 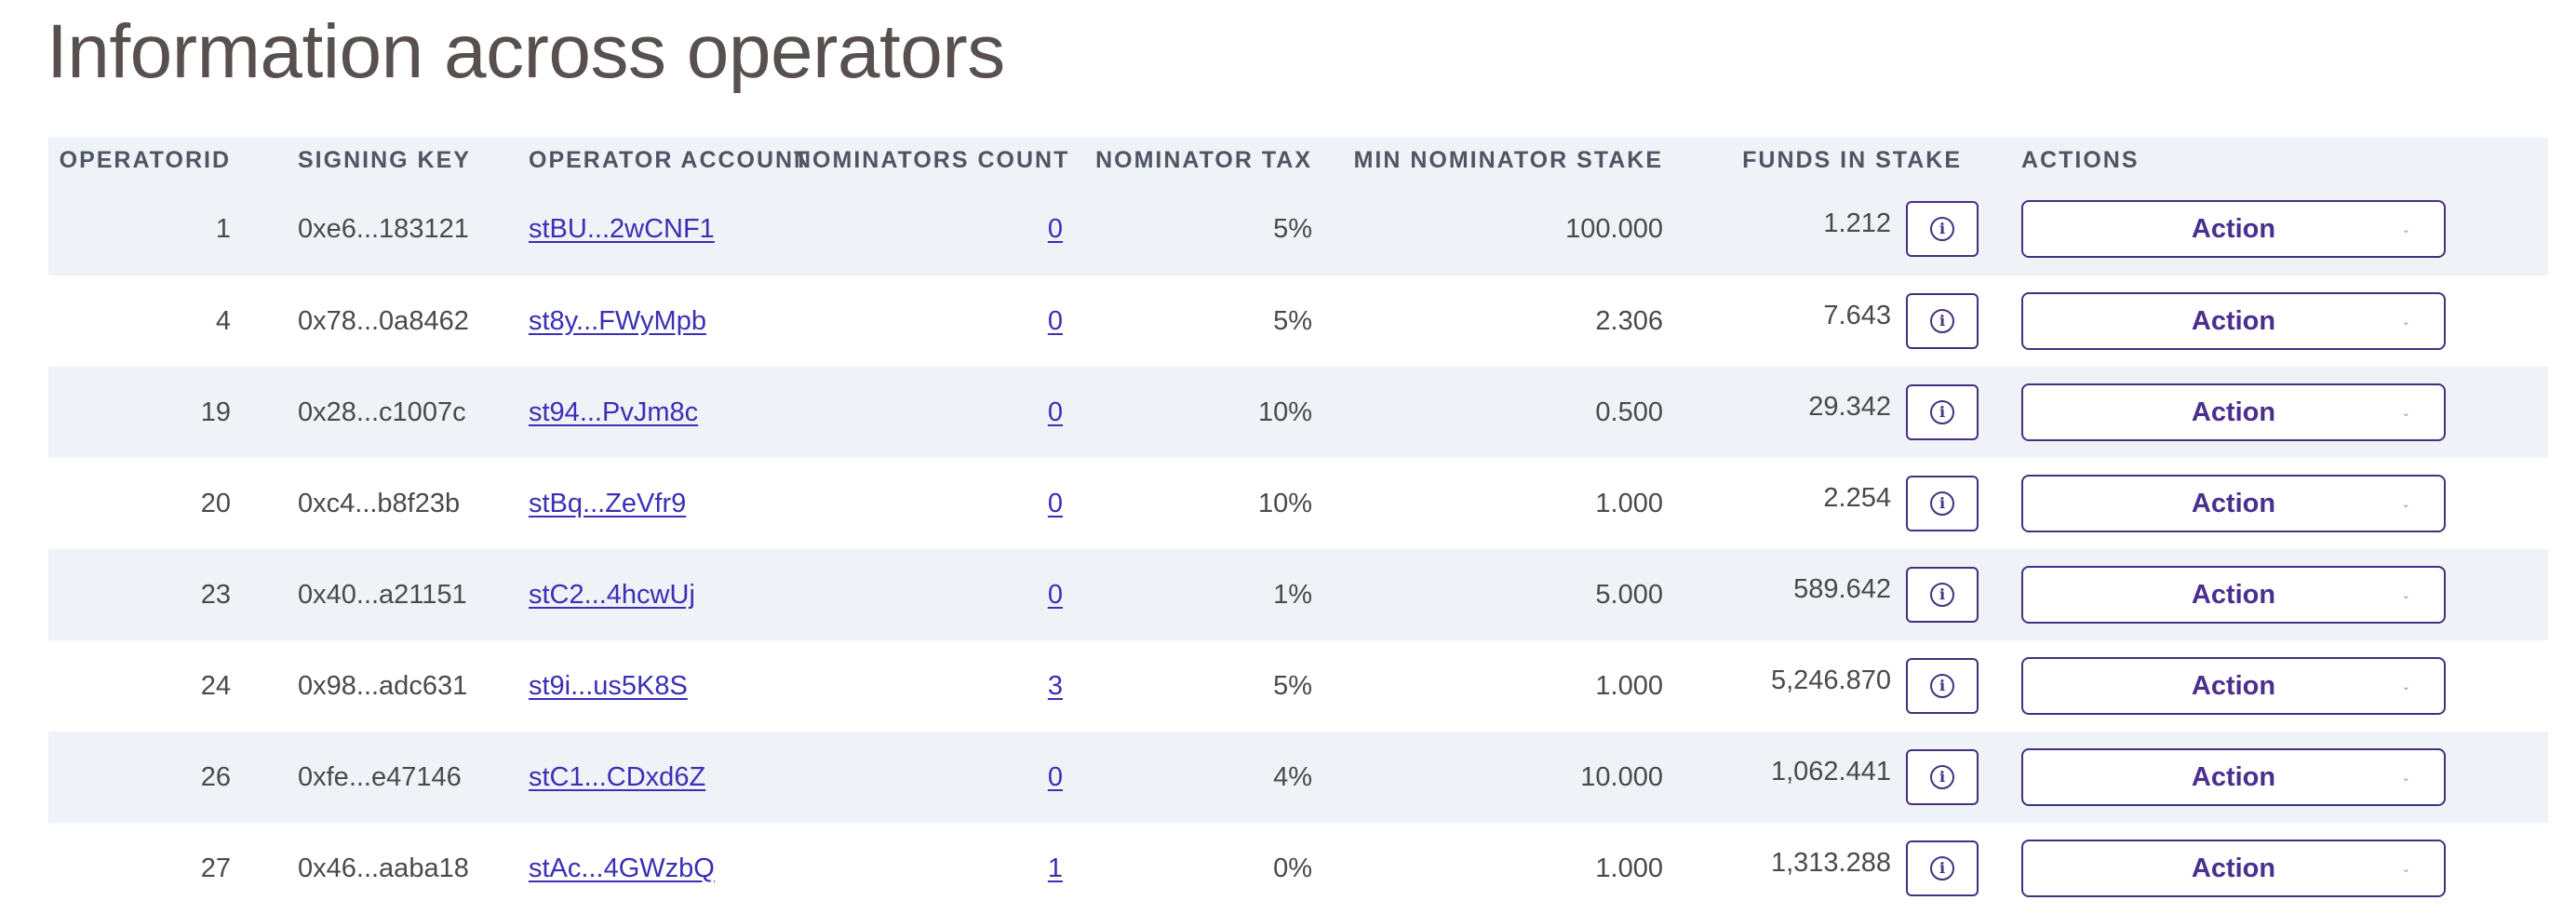 I want to click on nominator-tax: 10%, so click(x=1284, y=412).